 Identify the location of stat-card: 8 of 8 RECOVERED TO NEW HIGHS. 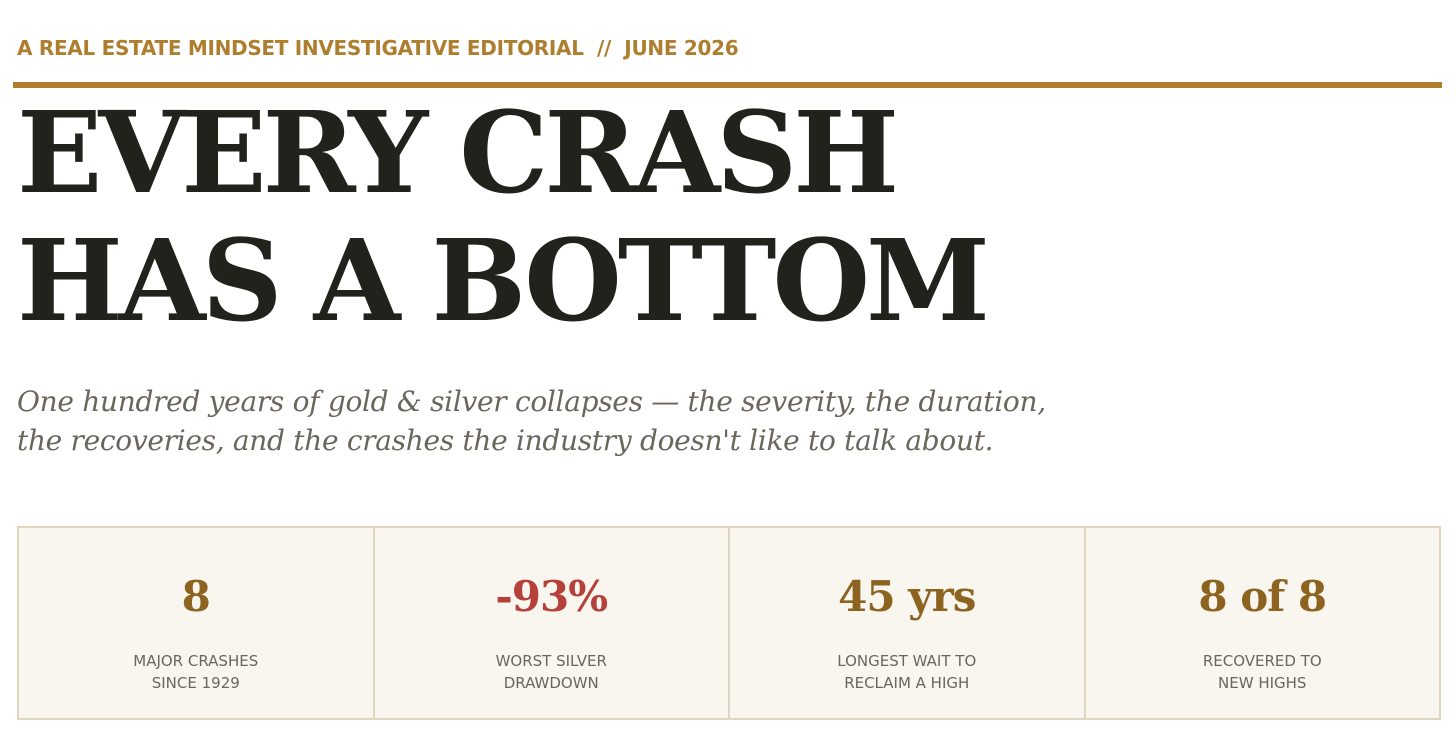
(1261, 623).